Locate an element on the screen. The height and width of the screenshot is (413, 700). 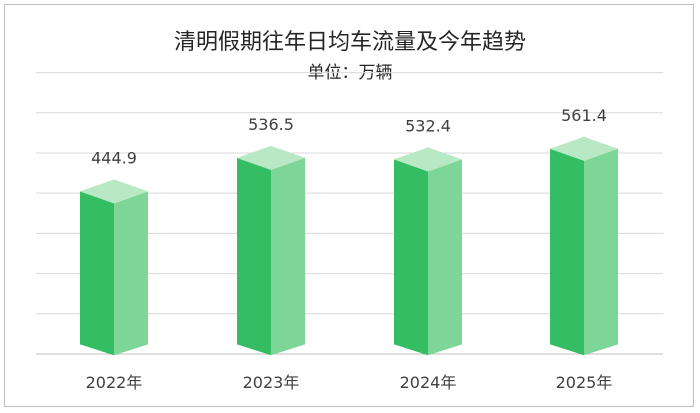
x-tick-label: 2025年 is located at coordinates (584, 382).